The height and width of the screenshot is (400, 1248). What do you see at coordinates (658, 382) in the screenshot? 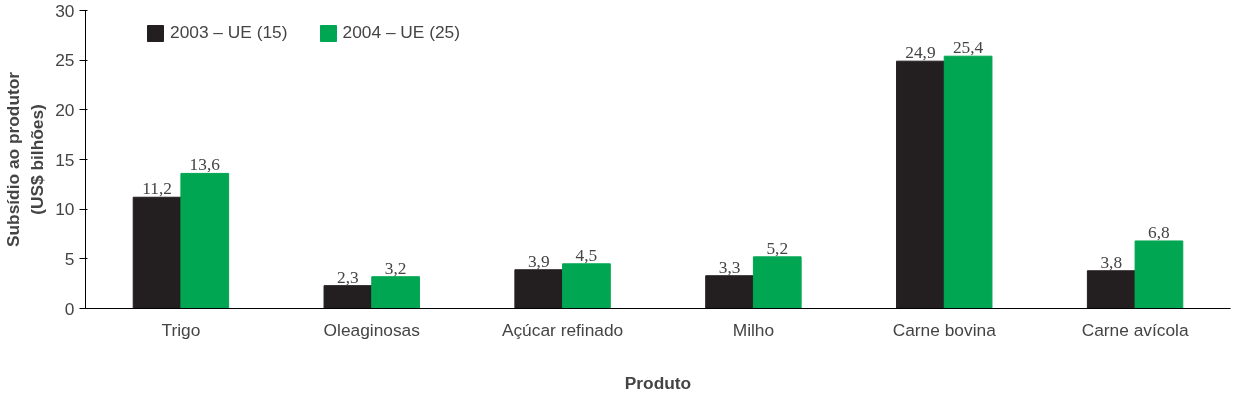
I see `x-axis-title: Produto` at bounding box center [658, 382].